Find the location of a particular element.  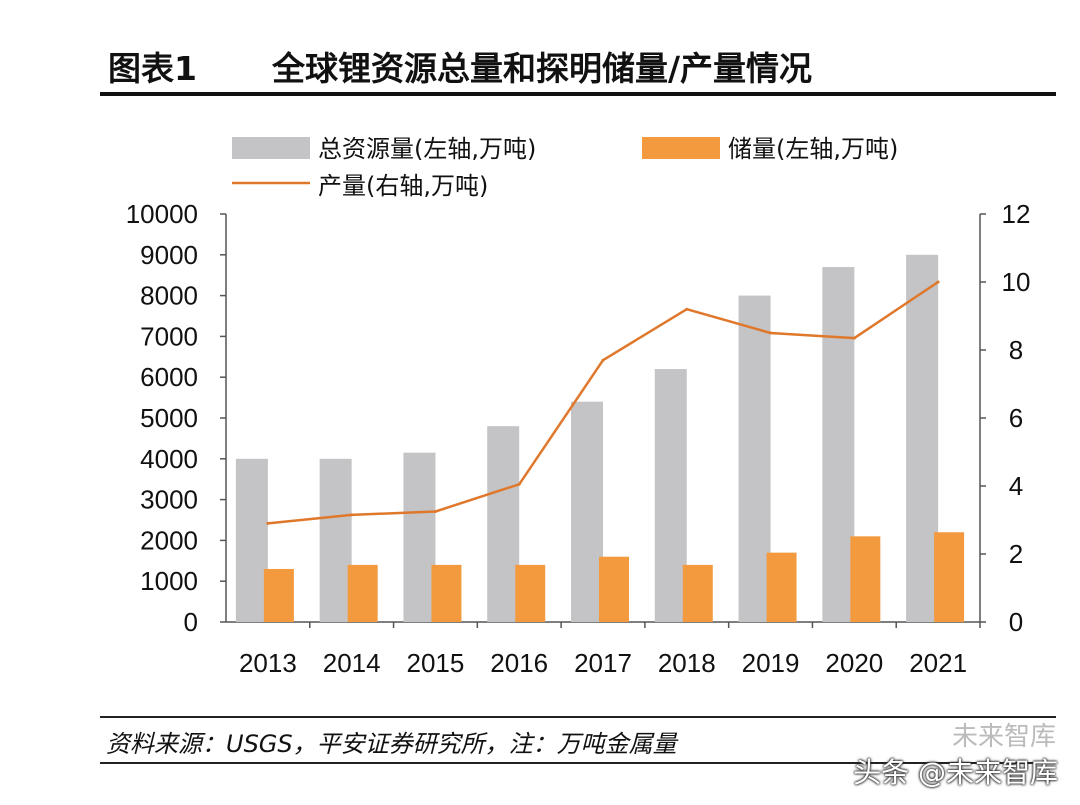

x-axis-tick-label: 2014 is located at coordinates (352, 663).